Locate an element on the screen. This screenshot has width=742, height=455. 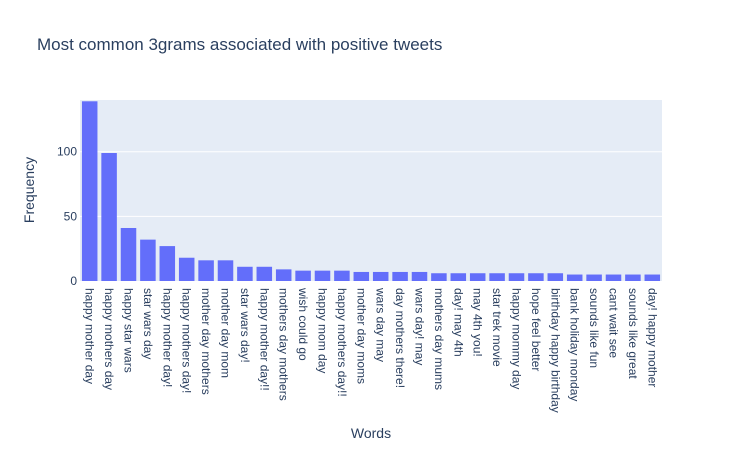
x-tick-label: sounds like fun is located at coordinates (594, 328).